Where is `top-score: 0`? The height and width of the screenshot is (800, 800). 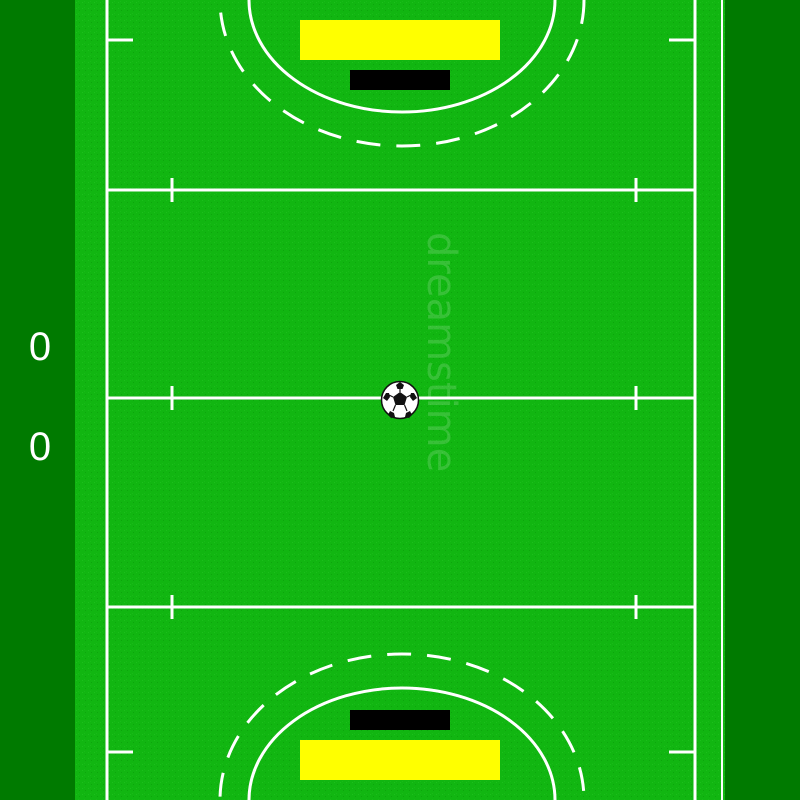 top-score: 0 is located at coordinates (40, 347).